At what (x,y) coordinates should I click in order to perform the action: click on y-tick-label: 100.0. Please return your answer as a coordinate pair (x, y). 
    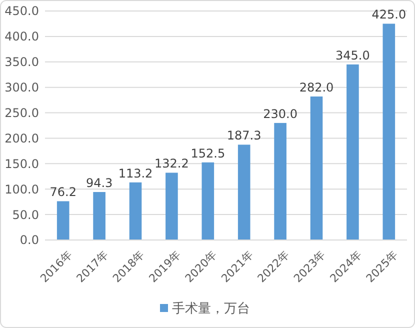
    Looking at the image, I should click on (21, 189).